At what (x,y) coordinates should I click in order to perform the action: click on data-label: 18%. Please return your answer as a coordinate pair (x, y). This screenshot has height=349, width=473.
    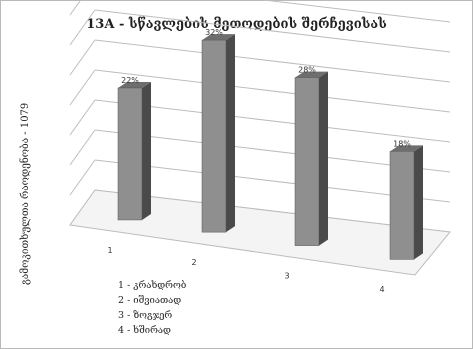
    Looking at the image, I should click on (402, 143).